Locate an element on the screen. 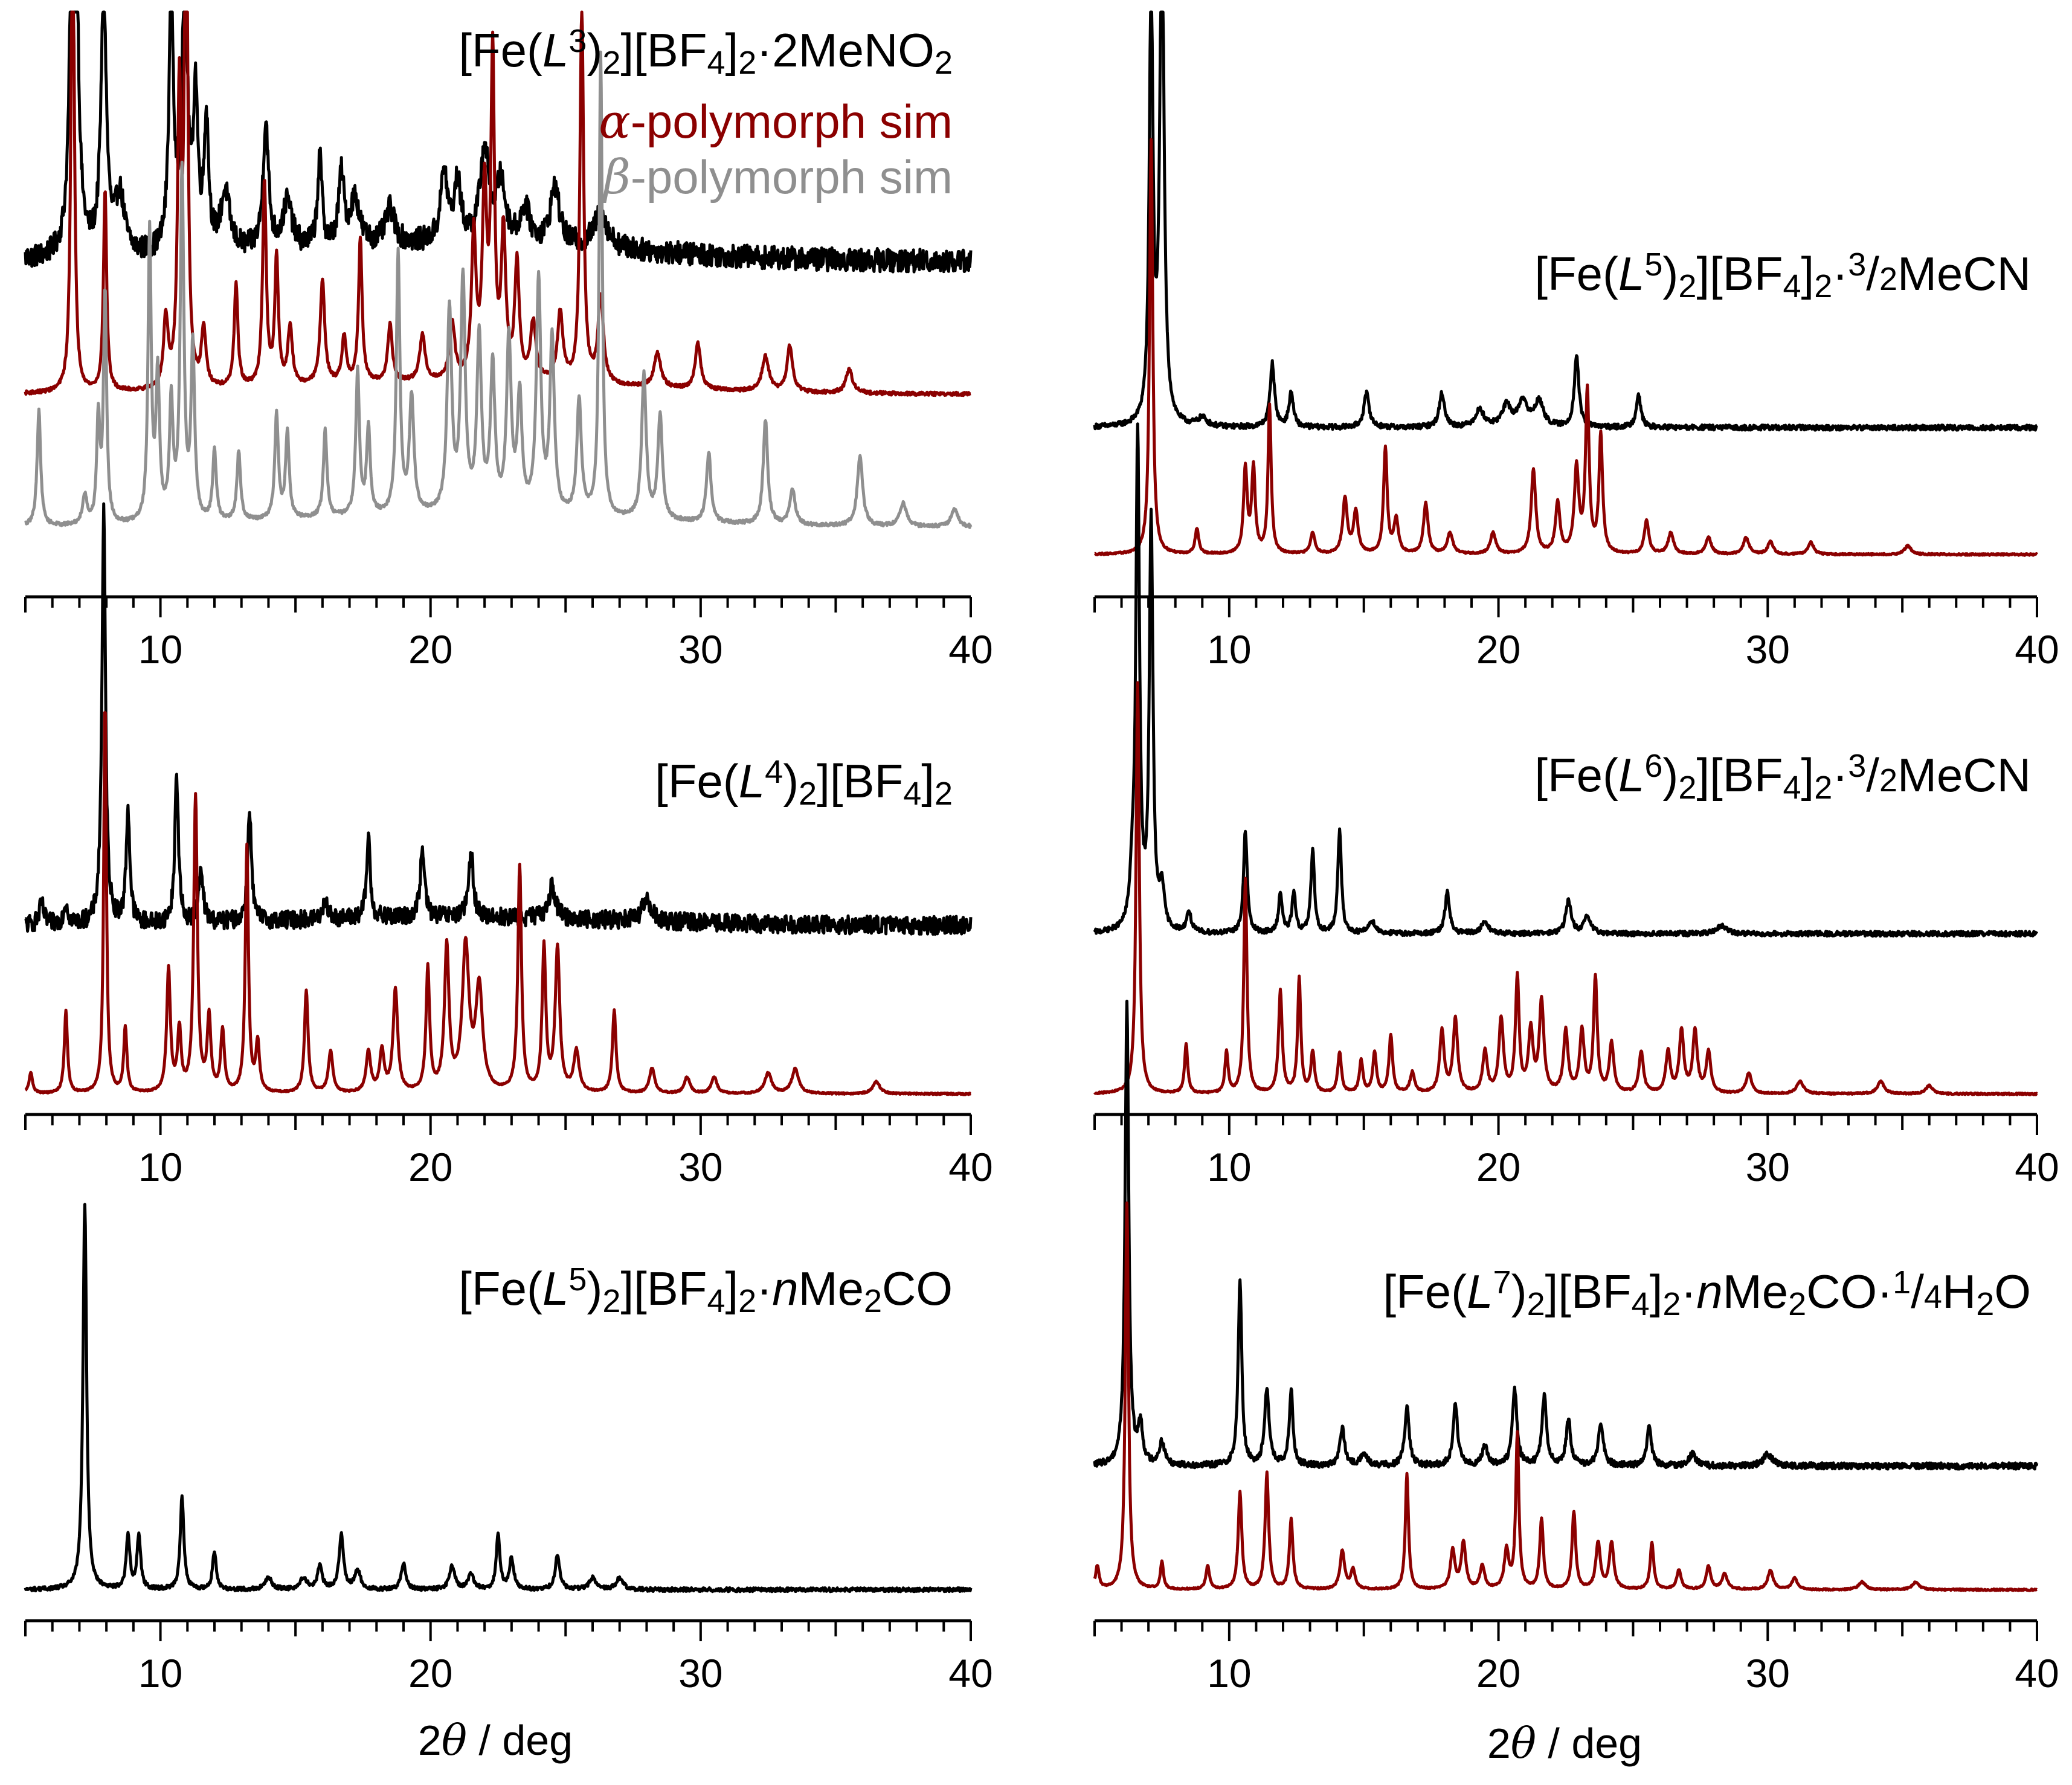  pattern-trace-beta-sim is located at coordinates (498, 289).